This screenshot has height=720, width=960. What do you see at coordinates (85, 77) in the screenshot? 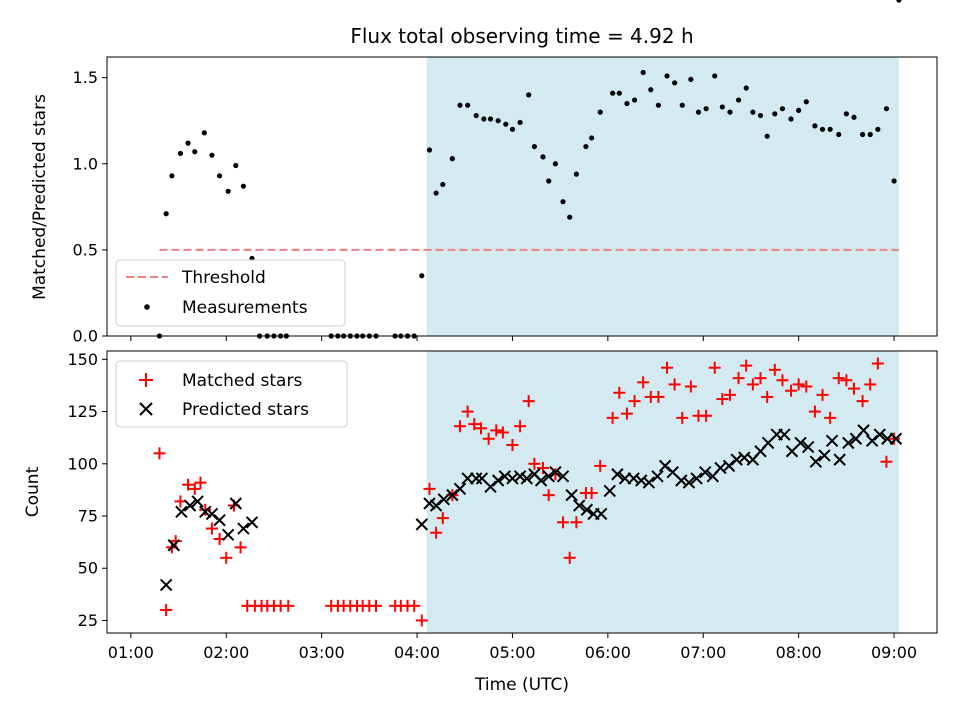
I see `y-tick-label: 1.5` at bounding box center [85, 77].